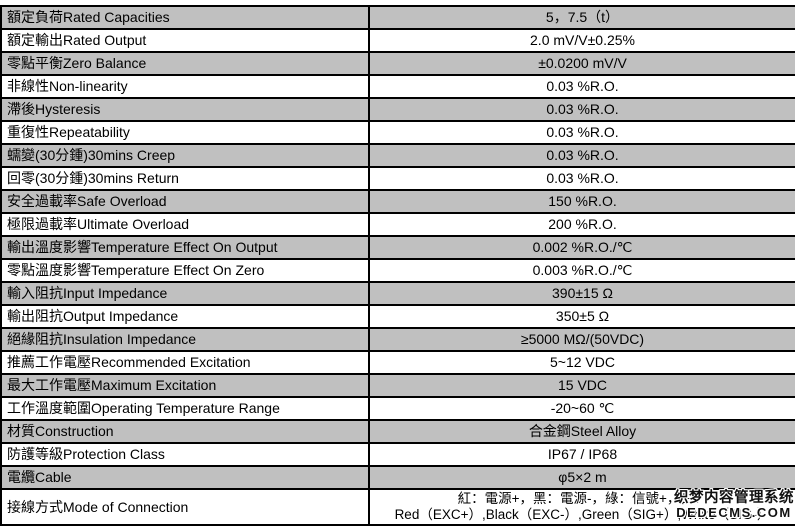 The width and height of the screenshot is (795, 526). I want to click on spec-value: -20~60 ℃, so click(581, 408).